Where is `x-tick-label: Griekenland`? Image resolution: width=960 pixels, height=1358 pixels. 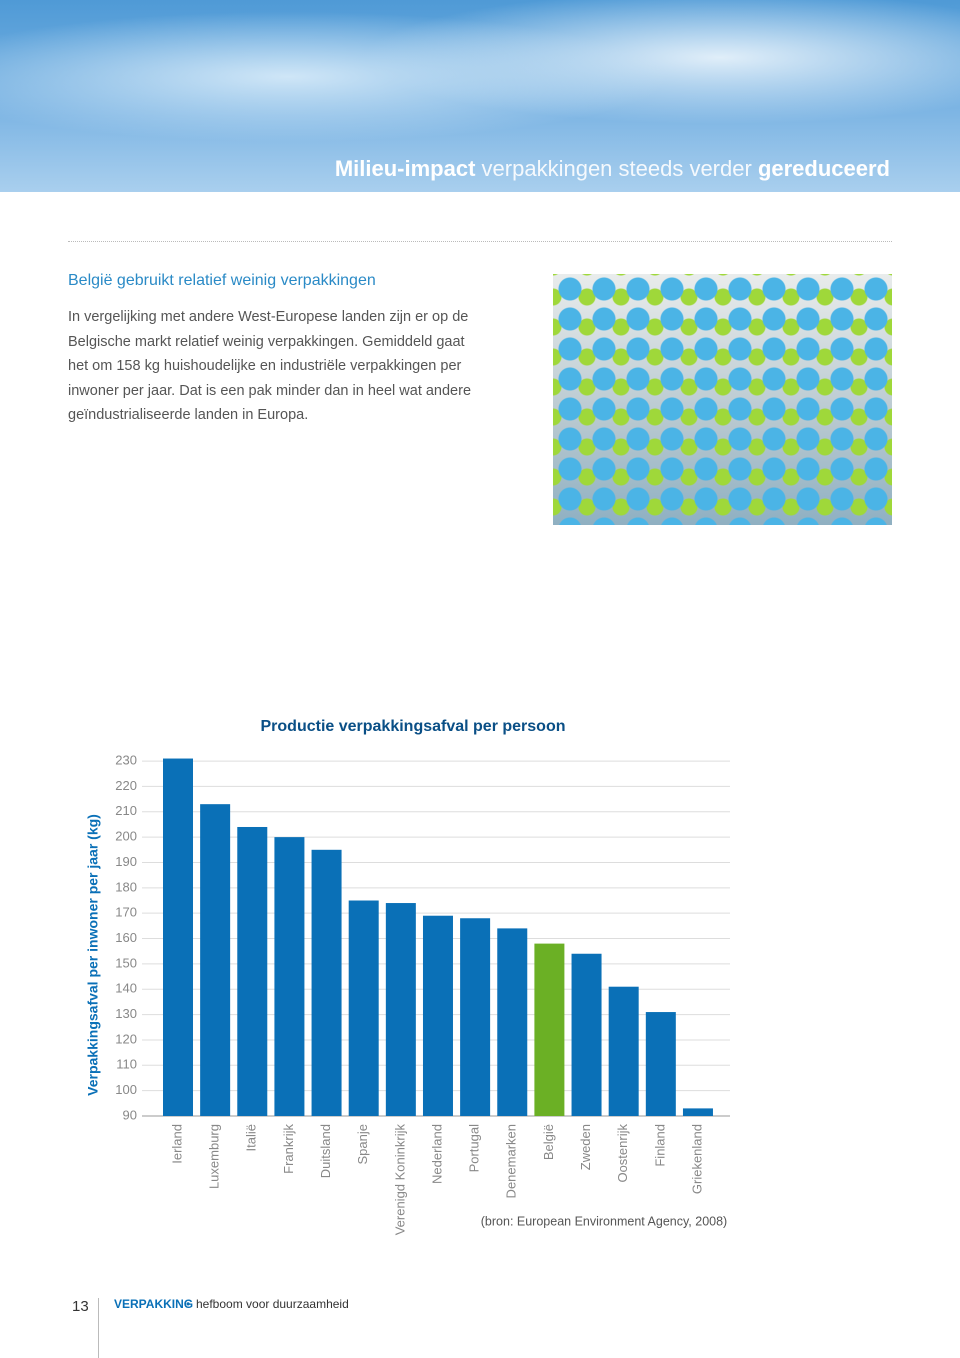 x-tick-label: Griekenland is located at coordinates (696, 1159).